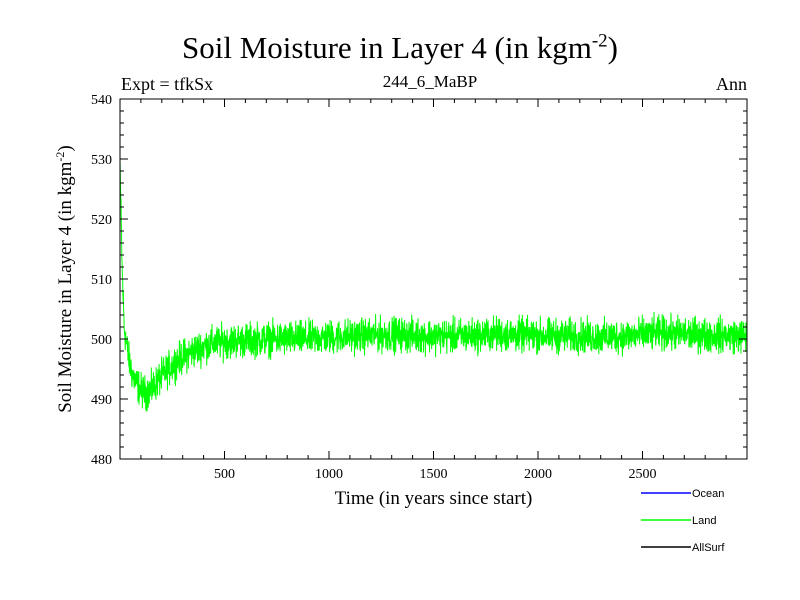  I want to click on season-label: Ann, so click(731, 84).